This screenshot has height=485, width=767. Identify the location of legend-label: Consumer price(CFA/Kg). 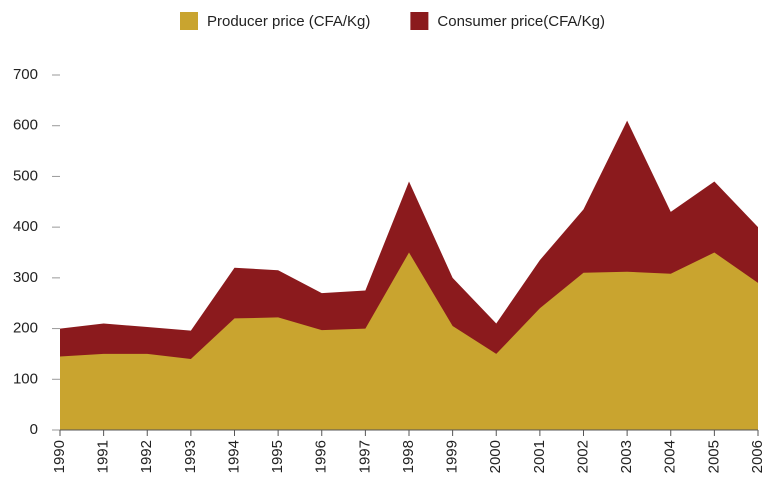
(521, 21).